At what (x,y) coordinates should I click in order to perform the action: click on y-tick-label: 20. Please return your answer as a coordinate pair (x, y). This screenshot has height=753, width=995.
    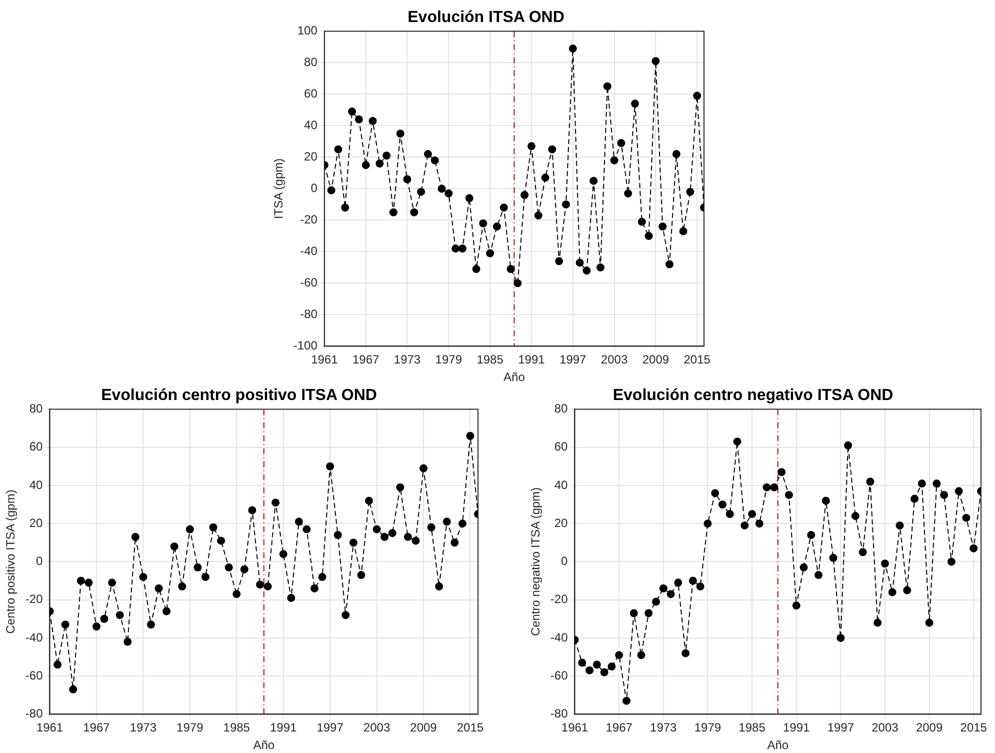
    Looking at the image, I should click on (561, 523).